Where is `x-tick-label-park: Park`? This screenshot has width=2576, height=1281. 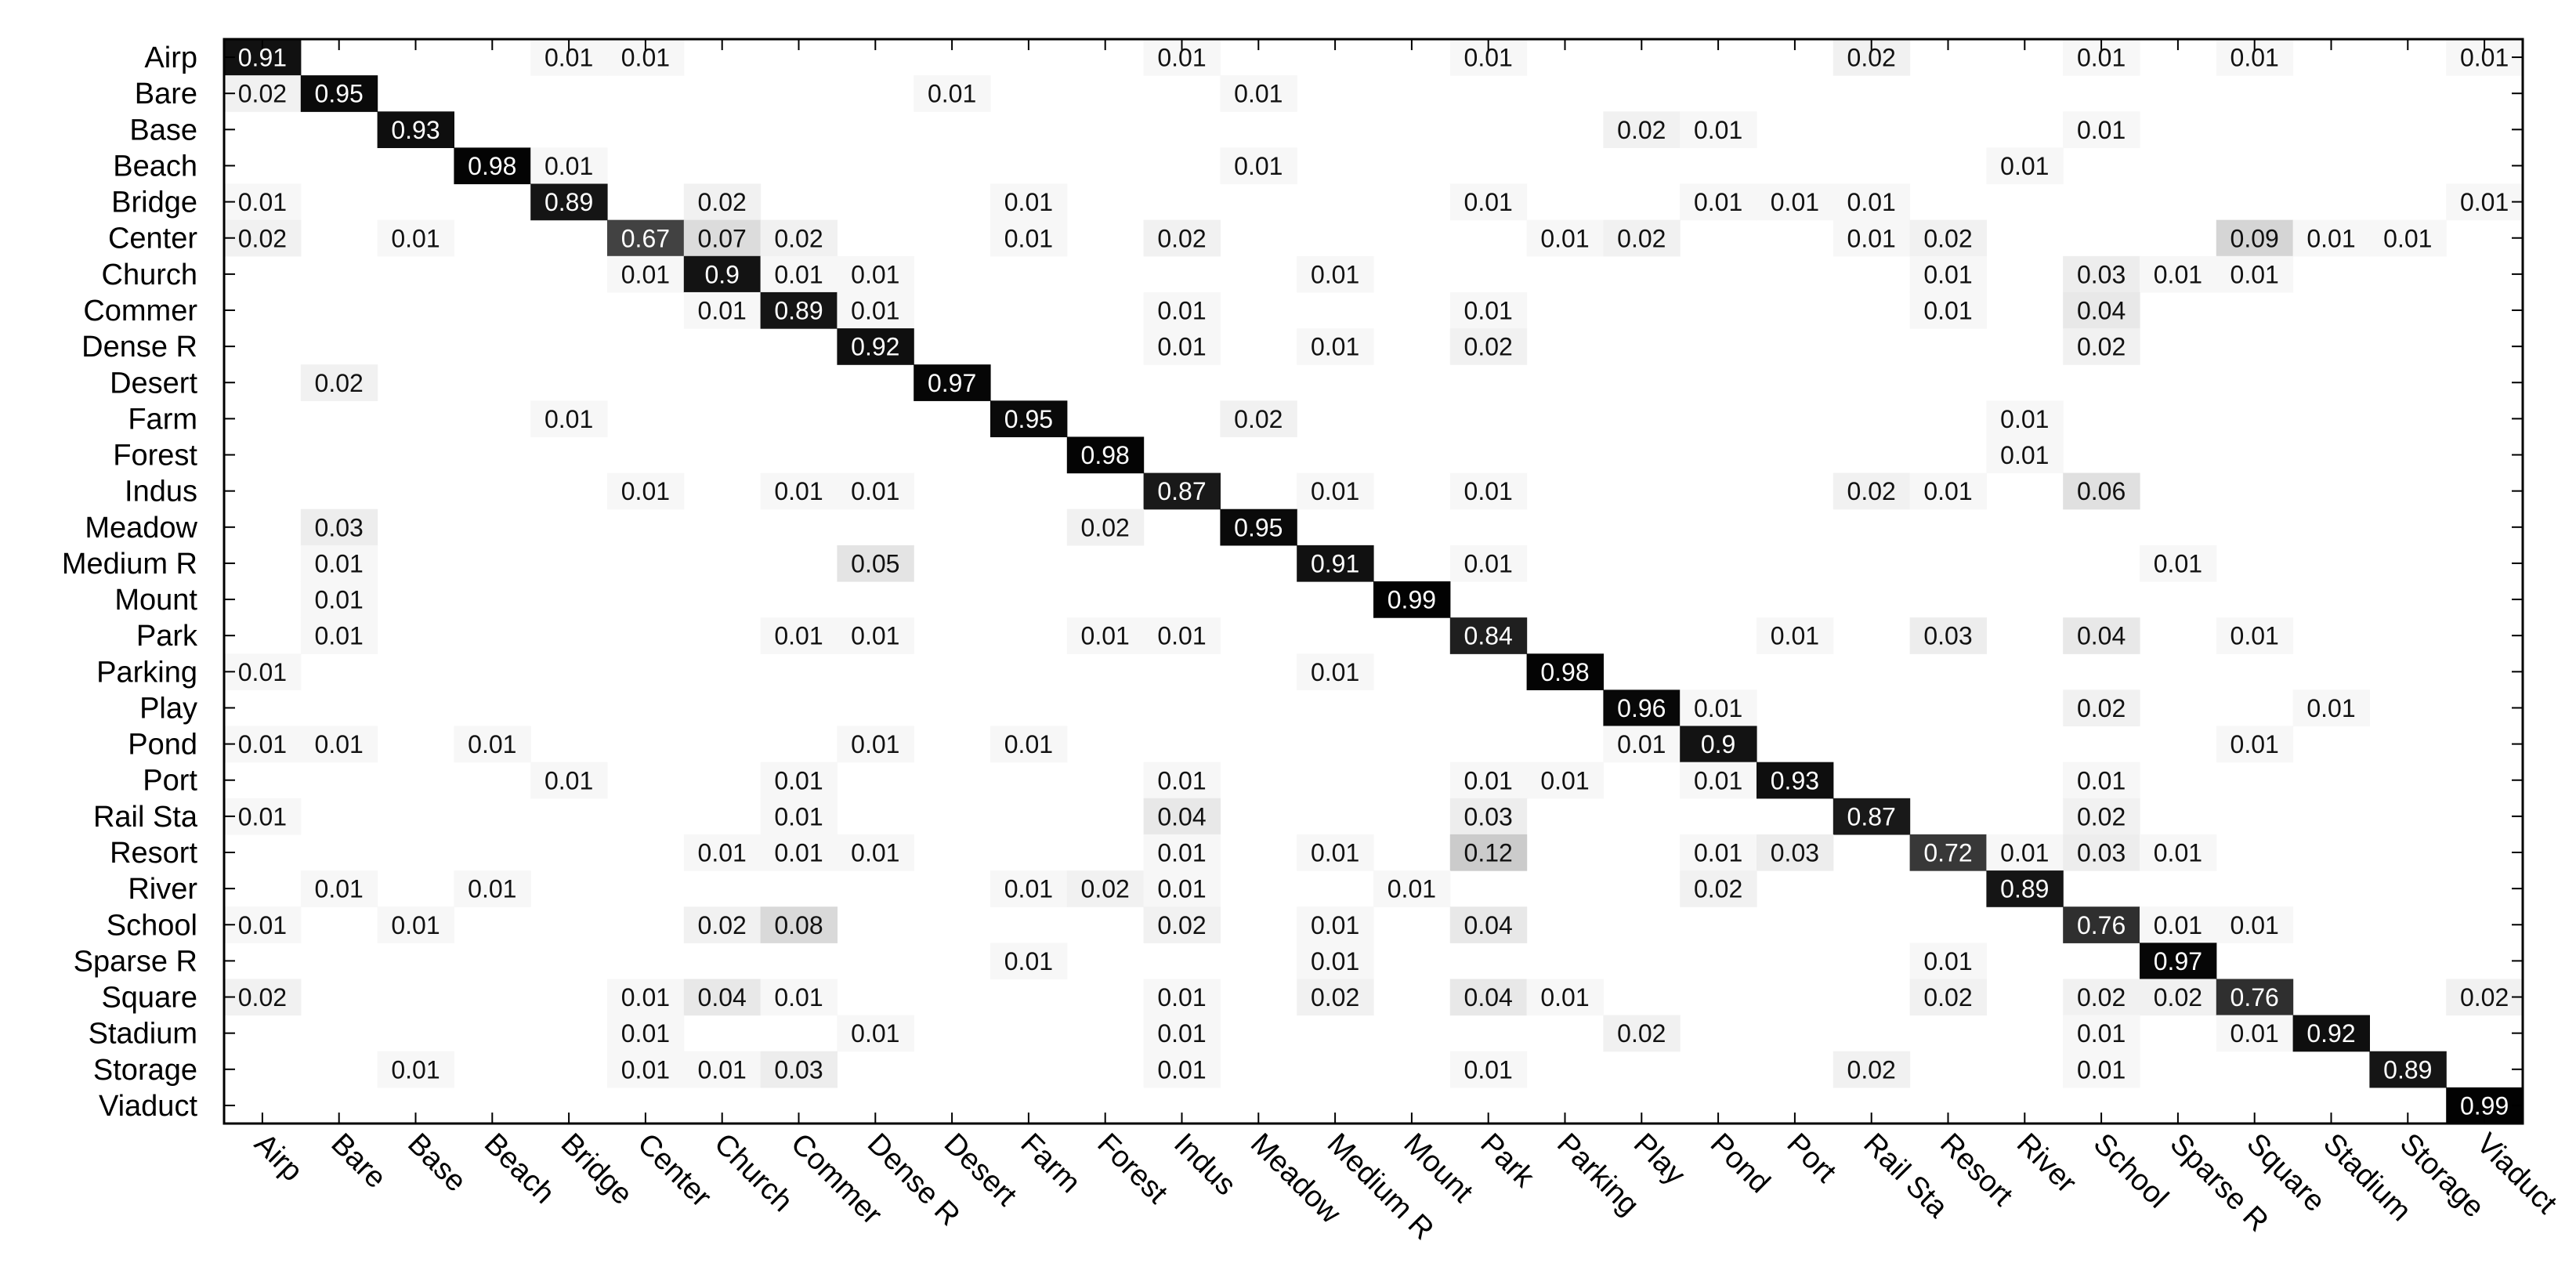 x-tick-label-park: Park is located at coordinates (1508, 1161).